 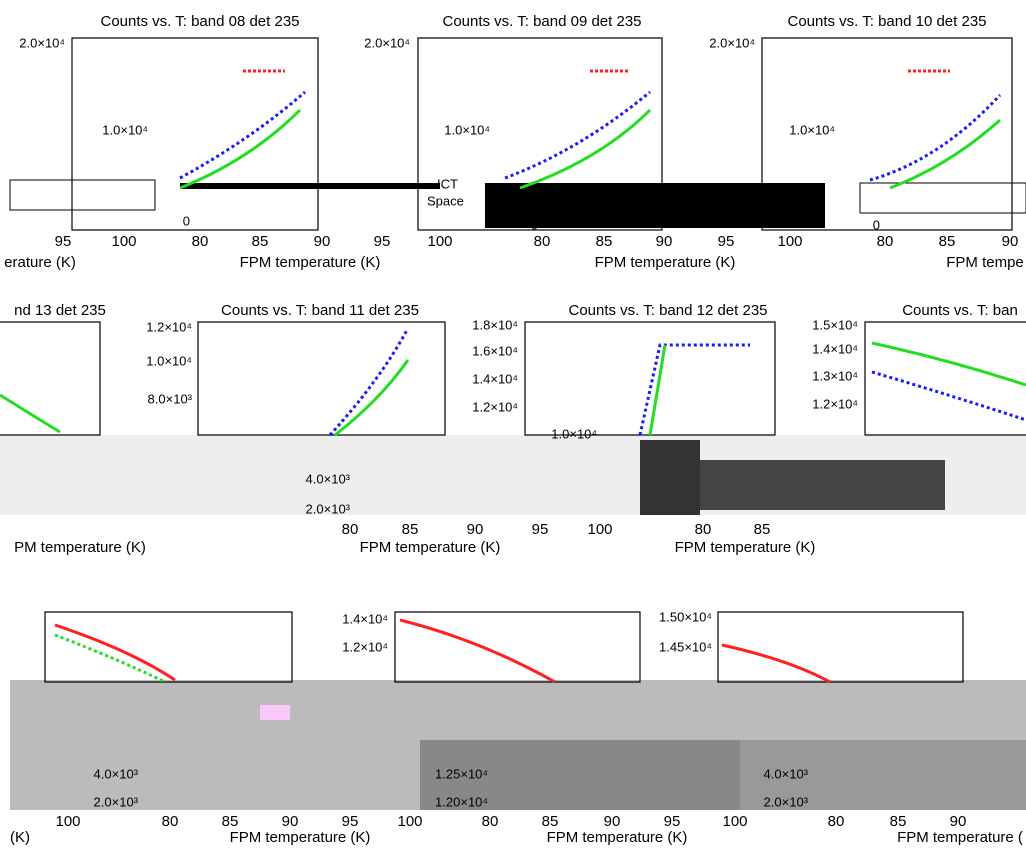 What do you see at coordinates (445, 200) in the screenshot?
I see `legend-entry: Space` at bounding box center [445, 200].